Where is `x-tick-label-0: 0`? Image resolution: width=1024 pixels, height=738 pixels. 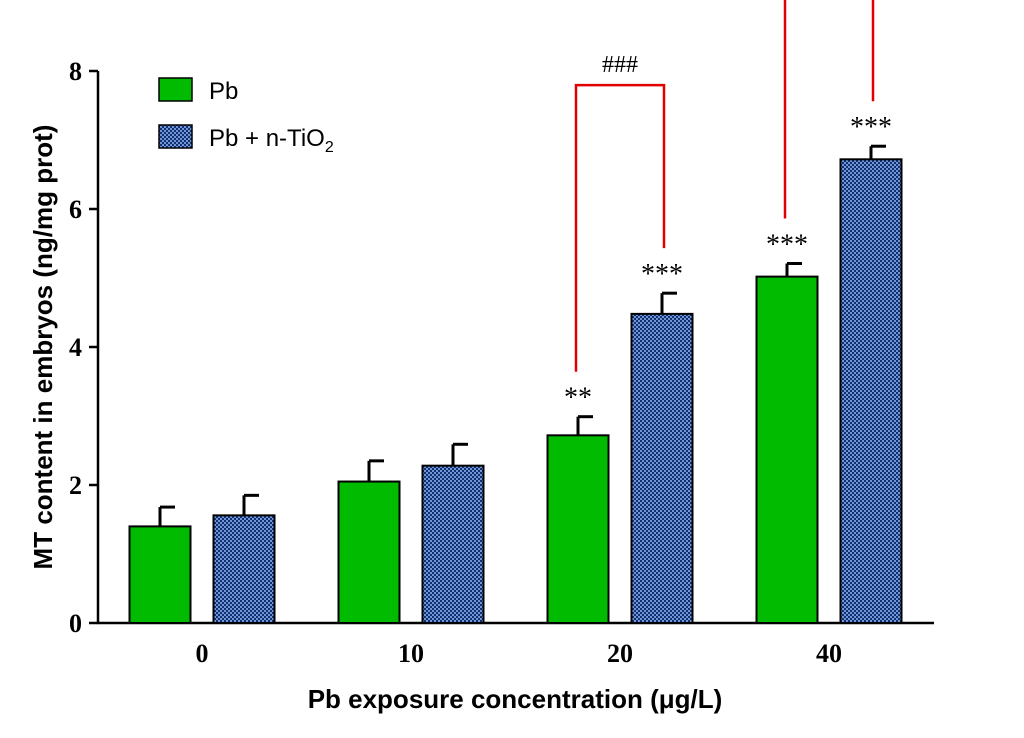
x-tick-label-0: 0 is located at coordinates (202, 653).